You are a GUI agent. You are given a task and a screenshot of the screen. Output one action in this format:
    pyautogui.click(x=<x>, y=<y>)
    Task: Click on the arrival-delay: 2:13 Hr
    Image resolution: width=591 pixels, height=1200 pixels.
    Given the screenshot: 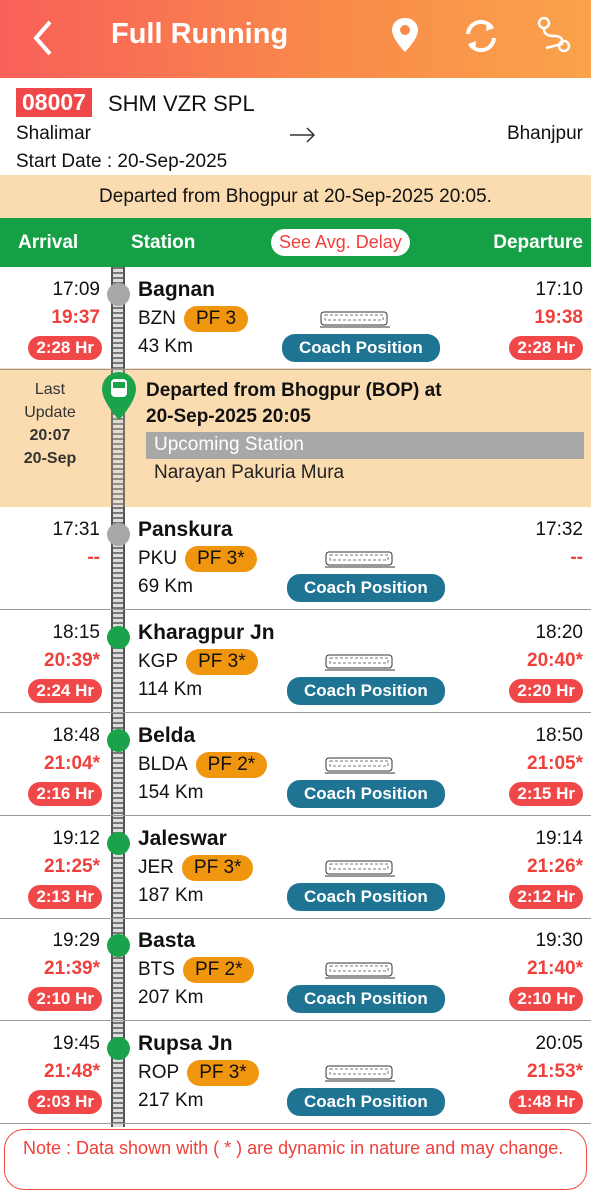 What is the action you would take?
    pyautogui.click(x=65, y=897)
    